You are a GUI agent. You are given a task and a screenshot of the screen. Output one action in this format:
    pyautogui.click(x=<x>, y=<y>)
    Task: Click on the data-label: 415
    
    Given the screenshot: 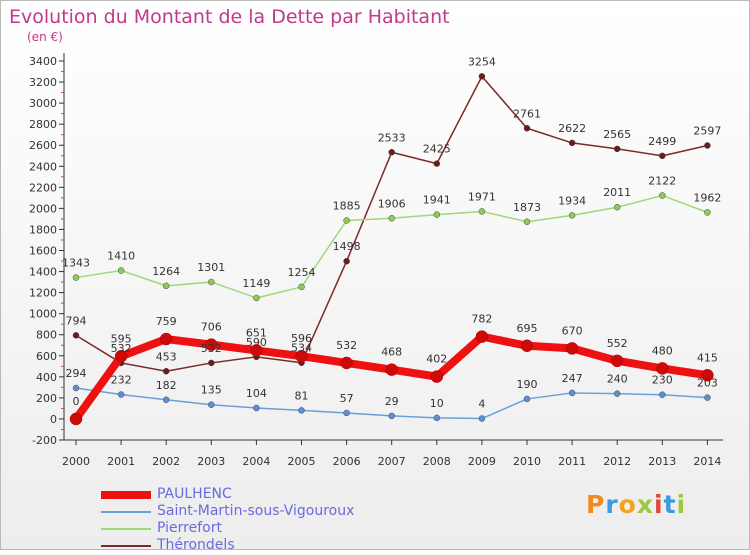 What is the action you would take?
    pyautogui.click(x=707, y=357)
    